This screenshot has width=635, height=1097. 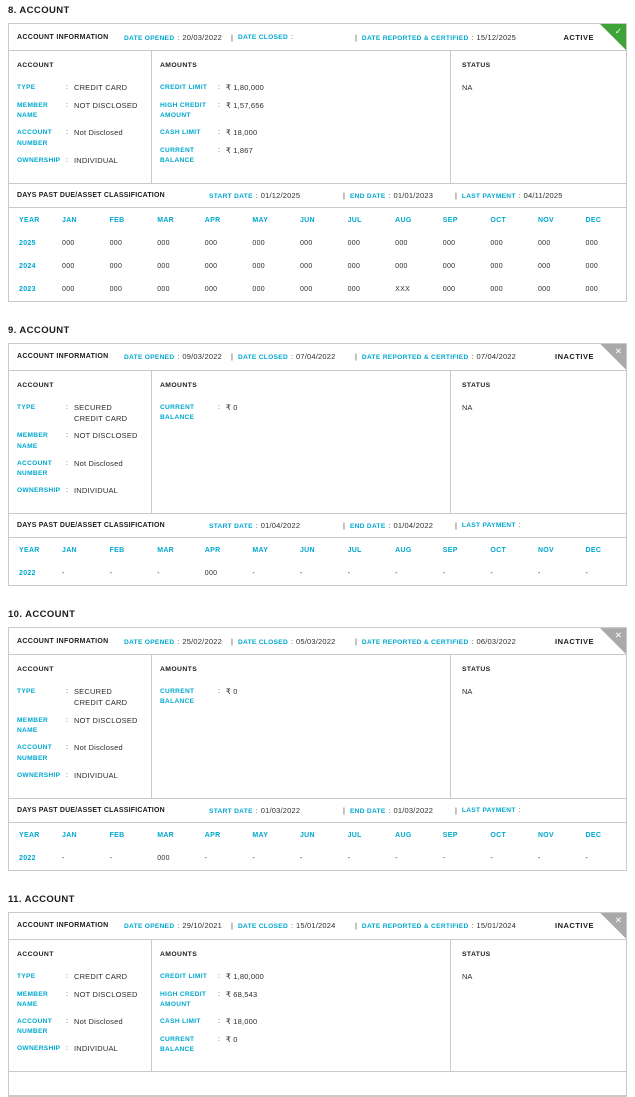 I want to click on dpd-value: XXX, so click(x=403, y=289).